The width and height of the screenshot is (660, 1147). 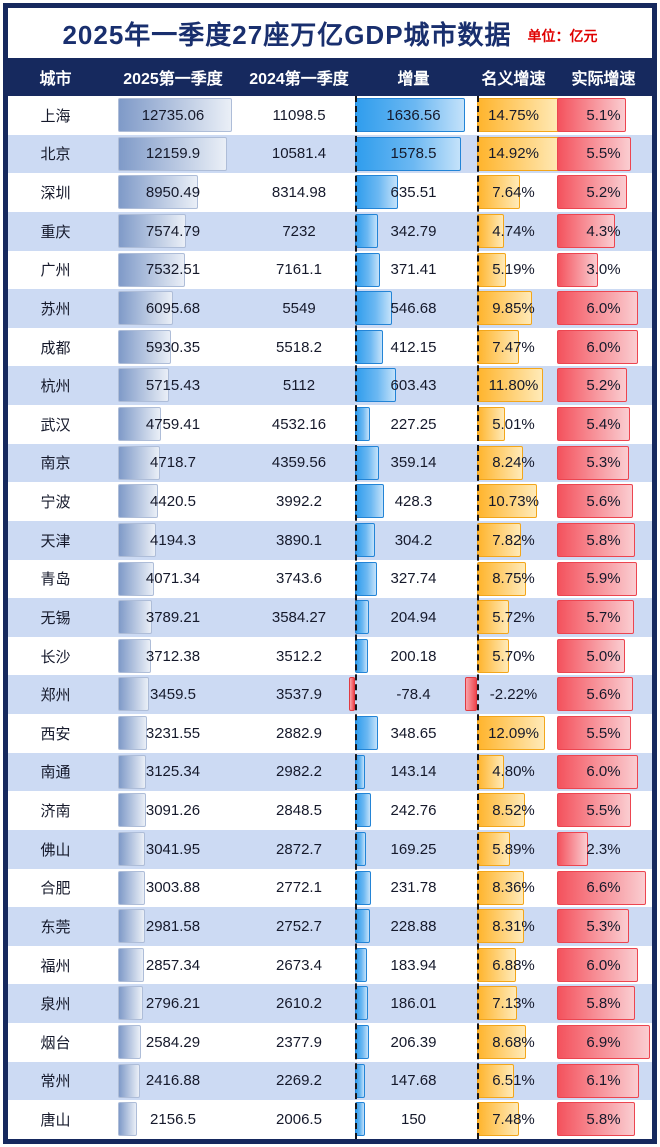 I want to click on nominal-growth-cell: 5.70%, so click(x=513, y=656).